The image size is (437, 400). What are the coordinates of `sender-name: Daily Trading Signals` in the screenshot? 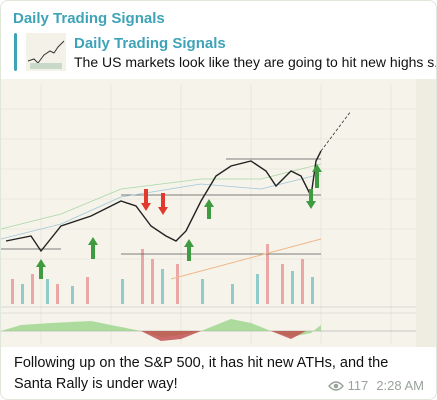 It's located at (89, 18).